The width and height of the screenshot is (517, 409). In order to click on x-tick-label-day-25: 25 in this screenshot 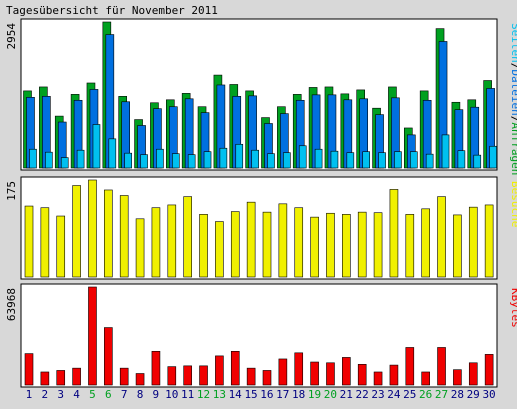, I will do `click(409, 394)`.